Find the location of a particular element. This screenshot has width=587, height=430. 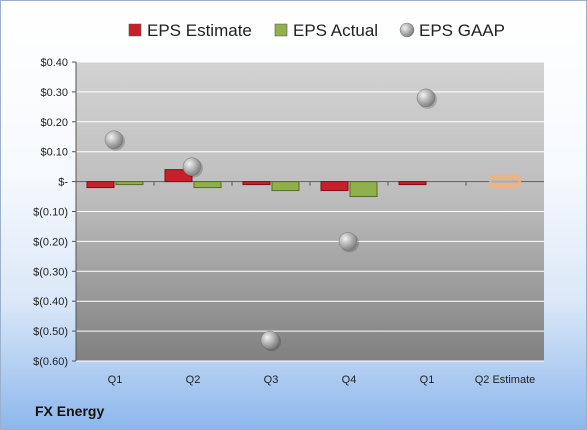

x-tick-label: Q3 is located at coordinates (271, 380).